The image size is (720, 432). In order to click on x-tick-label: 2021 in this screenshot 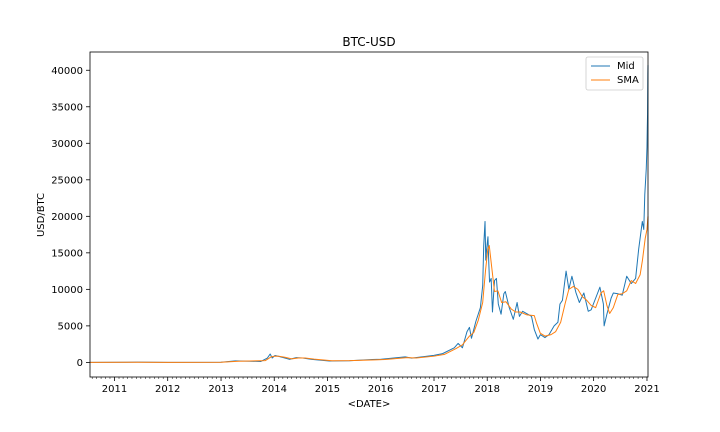, I will do `click(646, 389)`.